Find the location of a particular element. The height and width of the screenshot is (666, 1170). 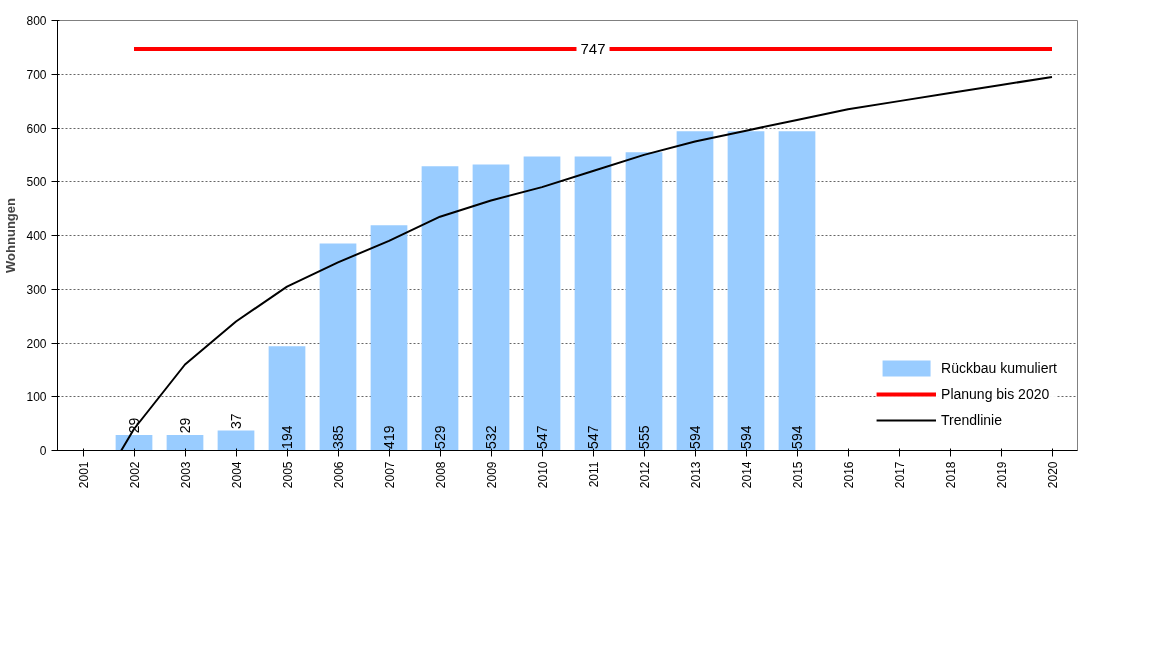

x-tick-label: 2010 is located at coordinates (542, 475).